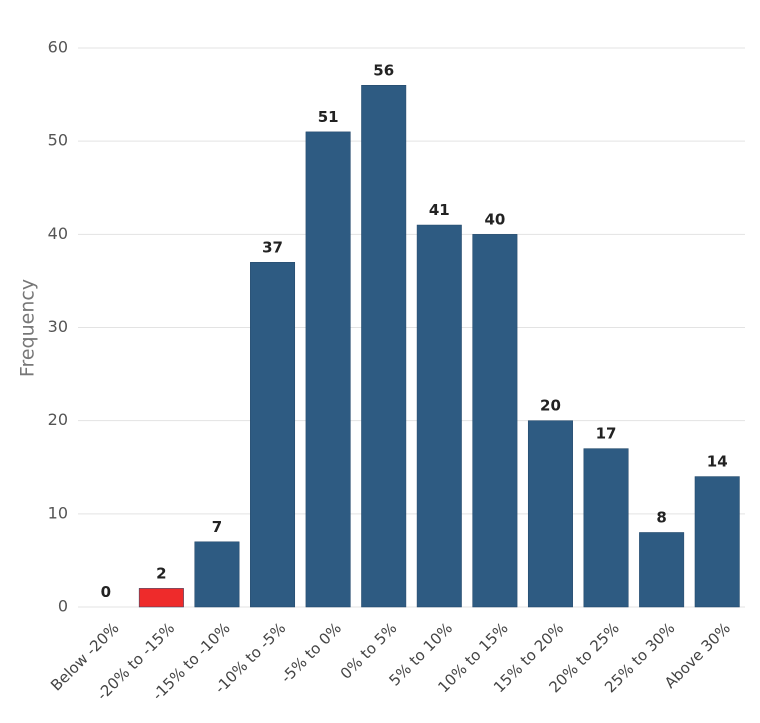  I want to click on value-label: 0, so click(106, 592).